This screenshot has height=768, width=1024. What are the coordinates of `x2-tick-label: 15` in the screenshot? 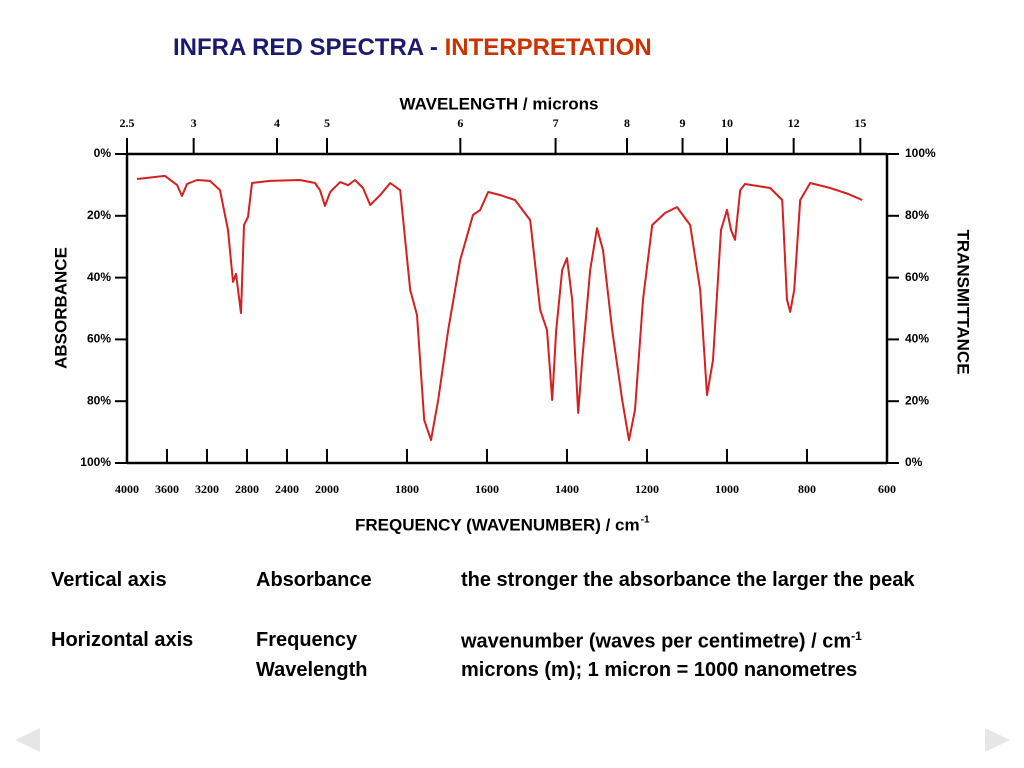 It's located at (860, 123).